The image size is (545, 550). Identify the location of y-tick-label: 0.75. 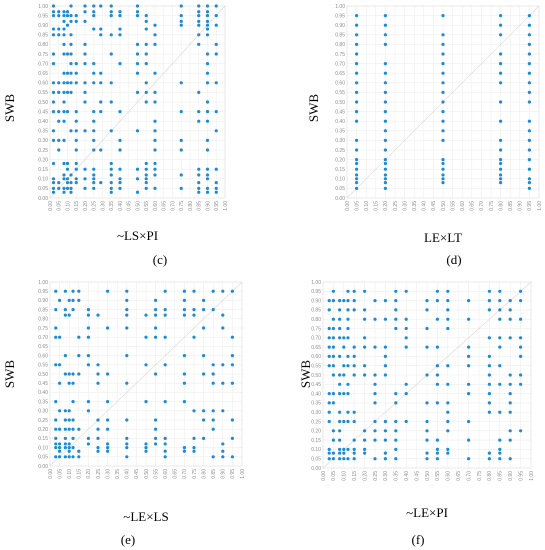
(340, 55).